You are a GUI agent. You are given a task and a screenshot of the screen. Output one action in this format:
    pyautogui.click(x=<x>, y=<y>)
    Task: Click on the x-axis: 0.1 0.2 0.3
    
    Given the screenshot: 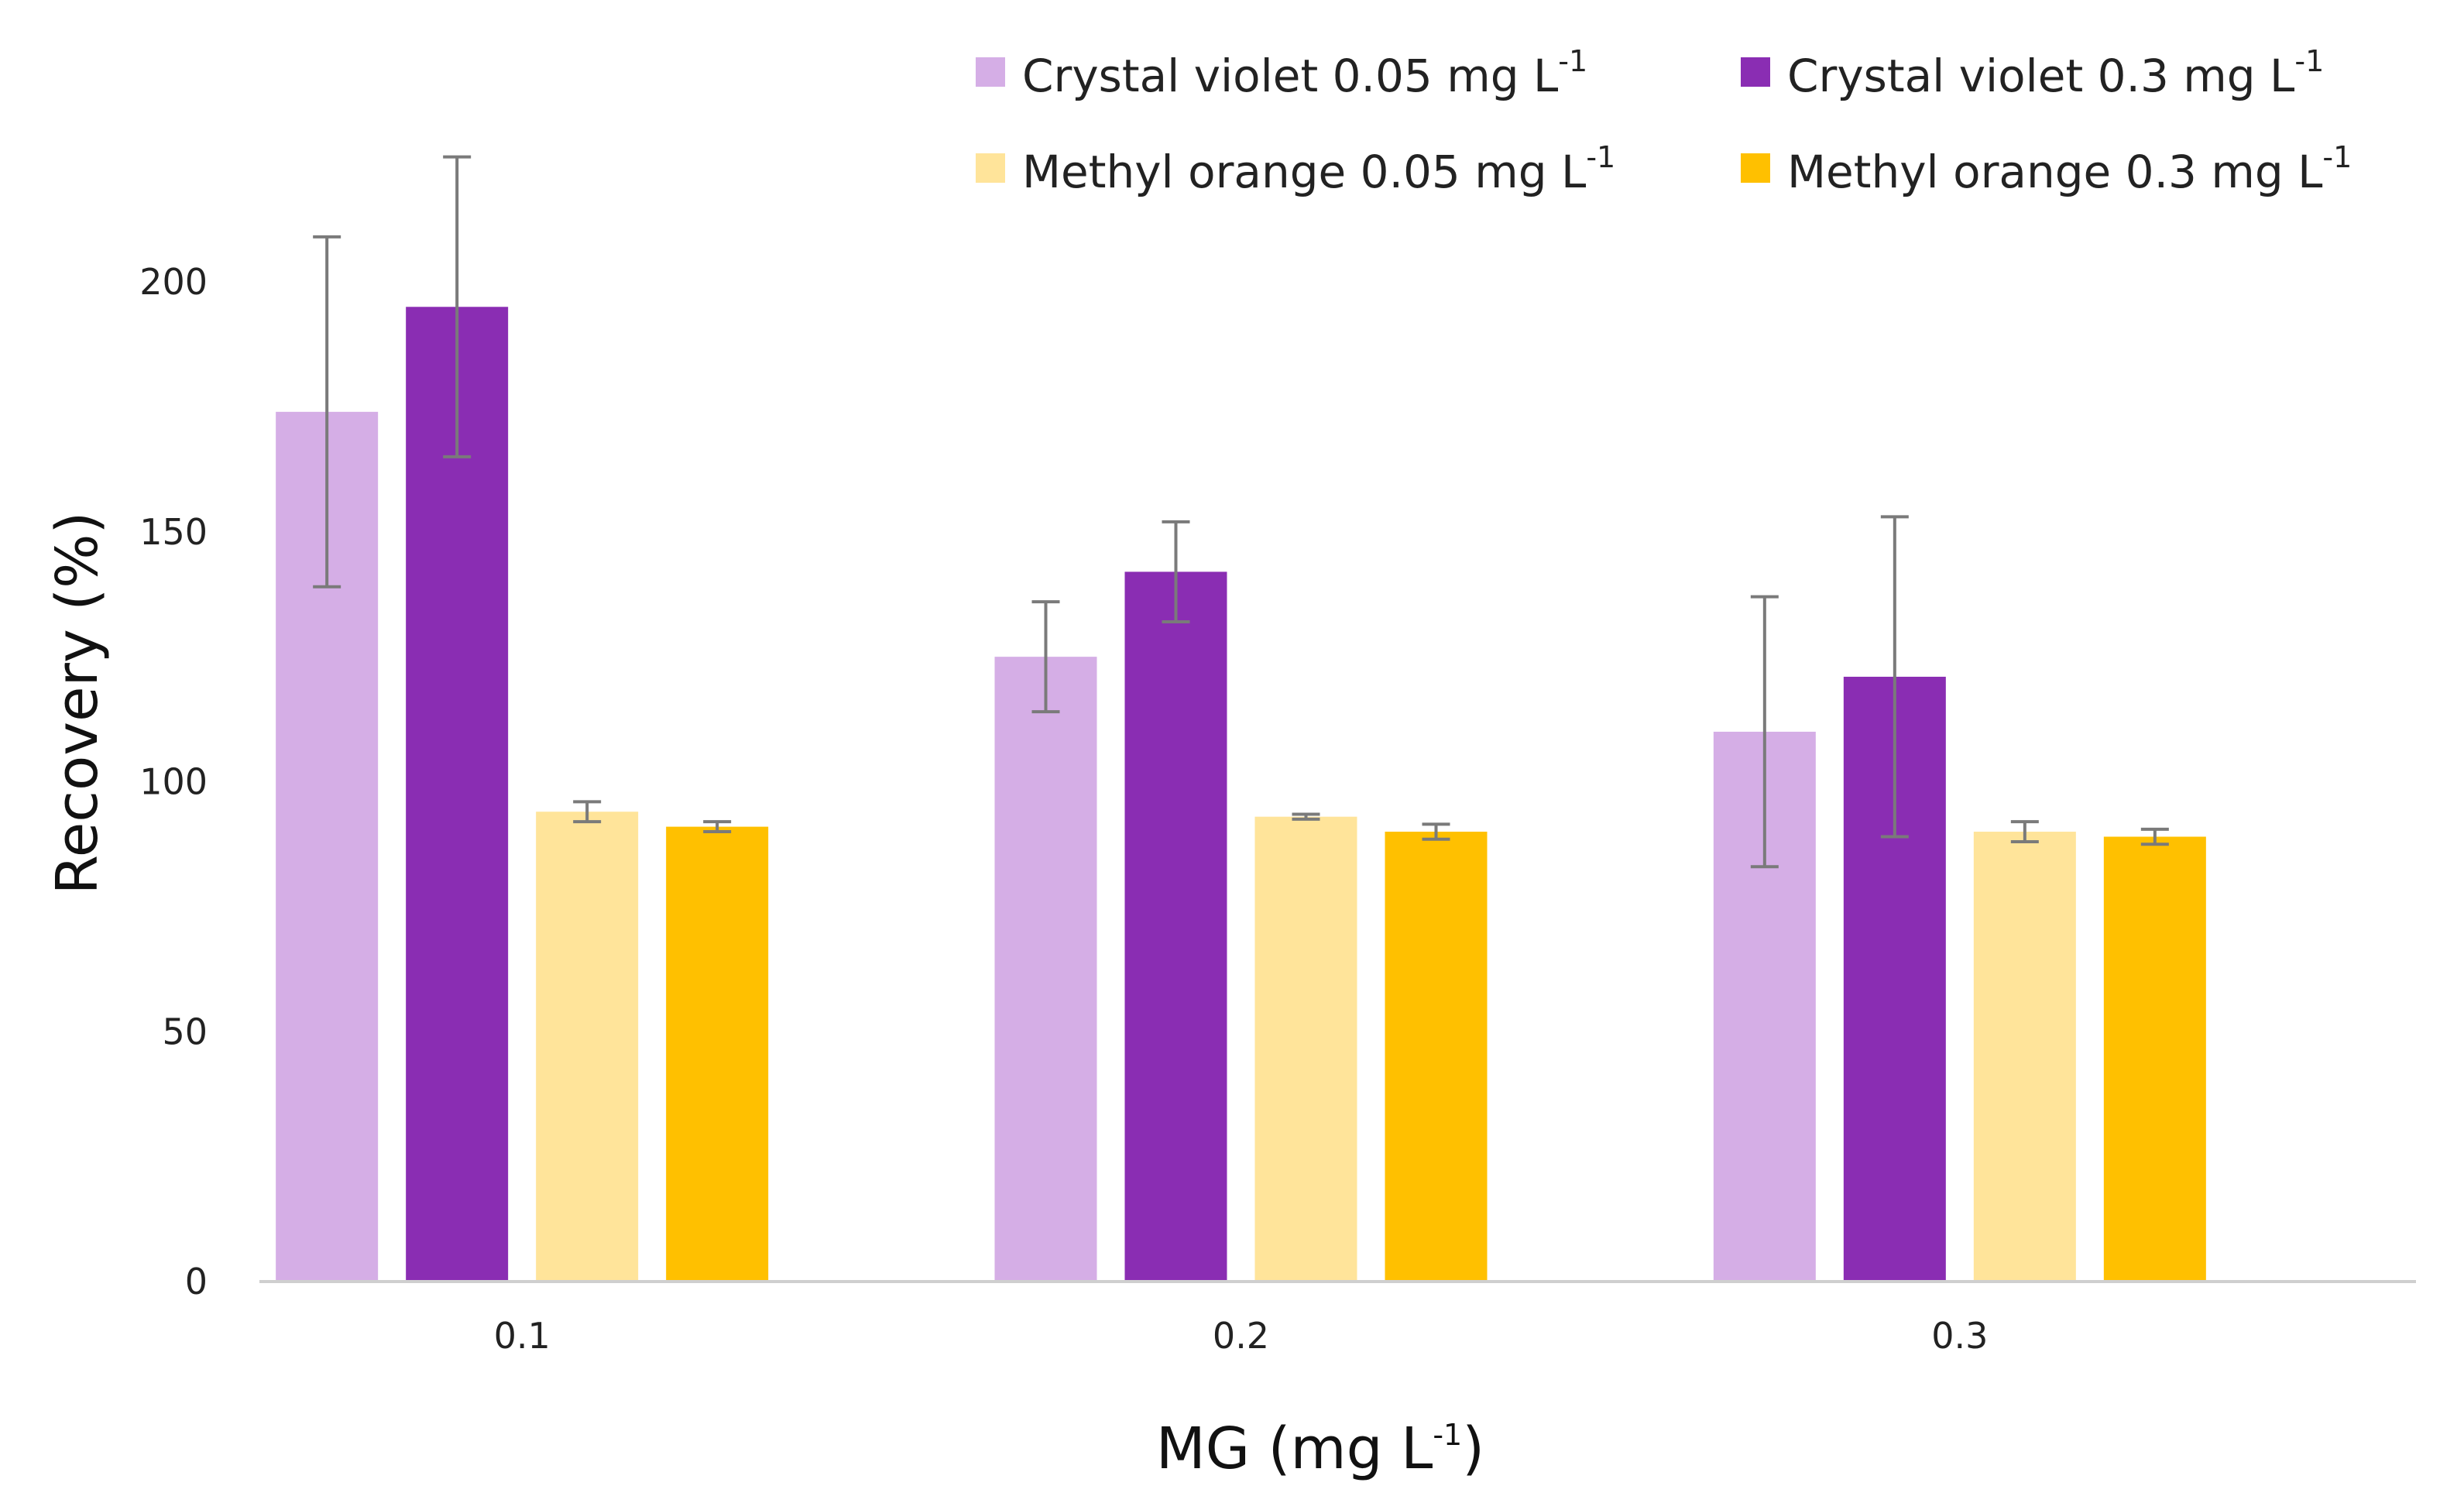 What is the action you would take?
    pyautogui.click(x=1241, y=1336)
    